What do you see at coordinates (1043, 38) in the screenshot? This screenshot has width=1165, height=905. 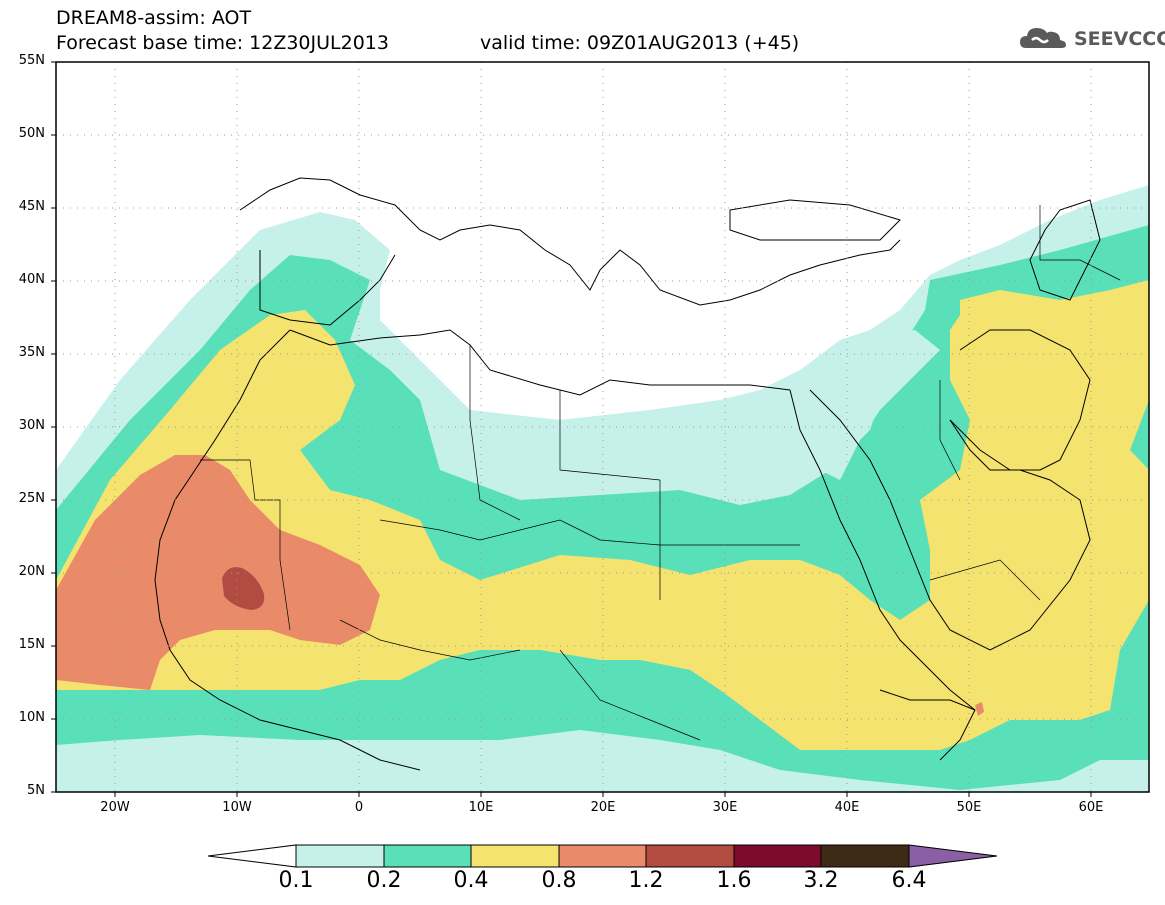 I see `cloud-logo-icon` at bounding box center [1043, 38].